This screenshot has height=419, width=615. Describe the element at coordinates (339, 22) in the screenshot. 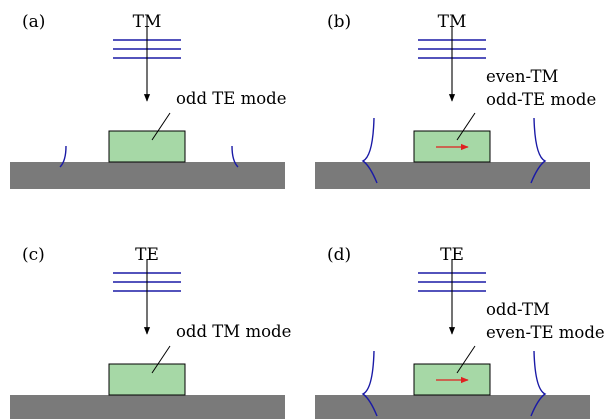

I see `panel-label: (b)` at that location.